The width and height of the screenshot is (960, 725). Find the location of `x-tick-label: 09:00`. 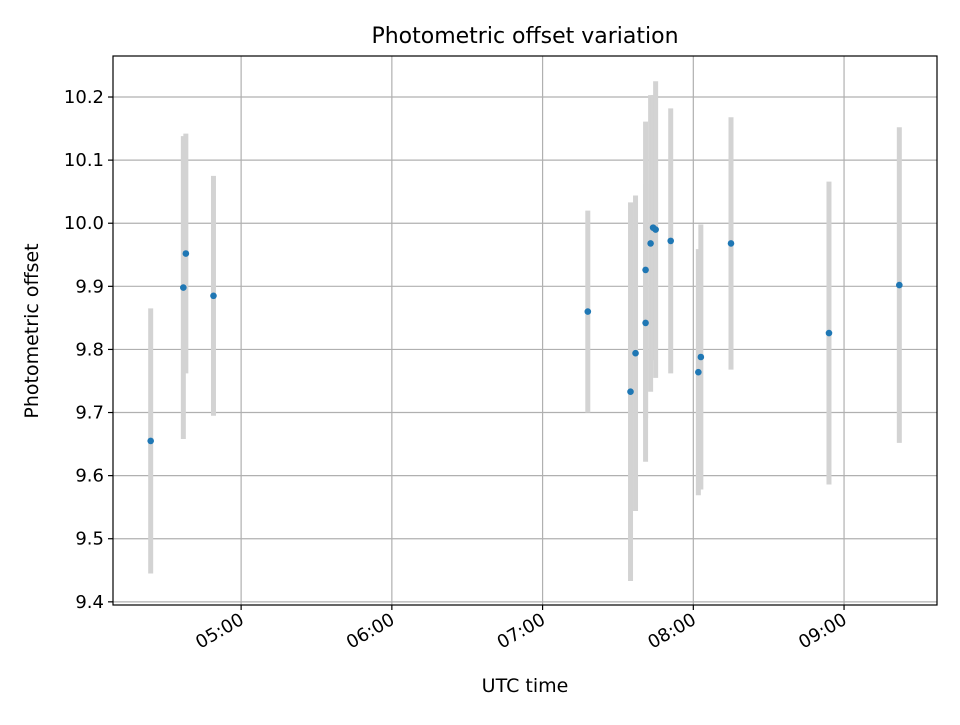

x-tick-label: 09:00 is located at coordinates (822, 631).